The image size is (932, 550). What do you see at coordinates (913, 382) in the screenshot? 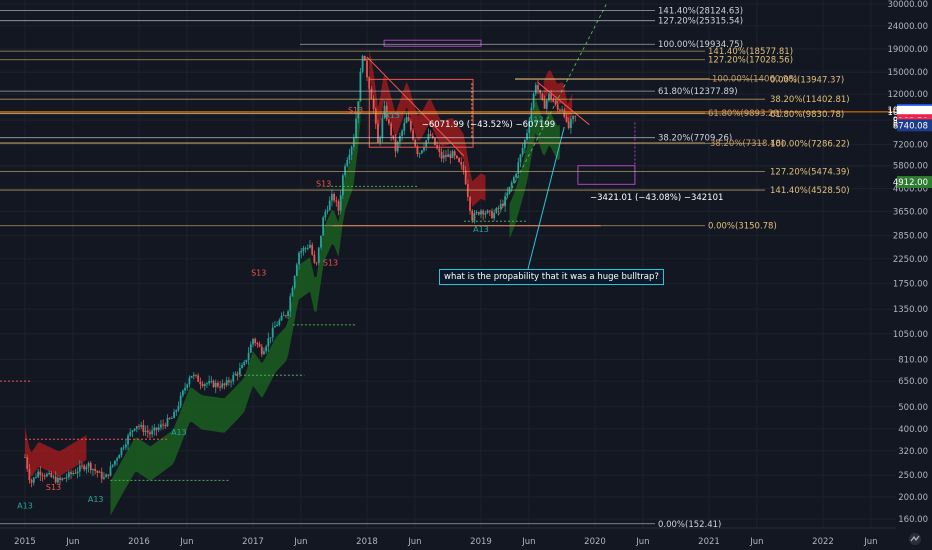
I see `price-tick-label: 650.00` at bounding box center [913, 382].